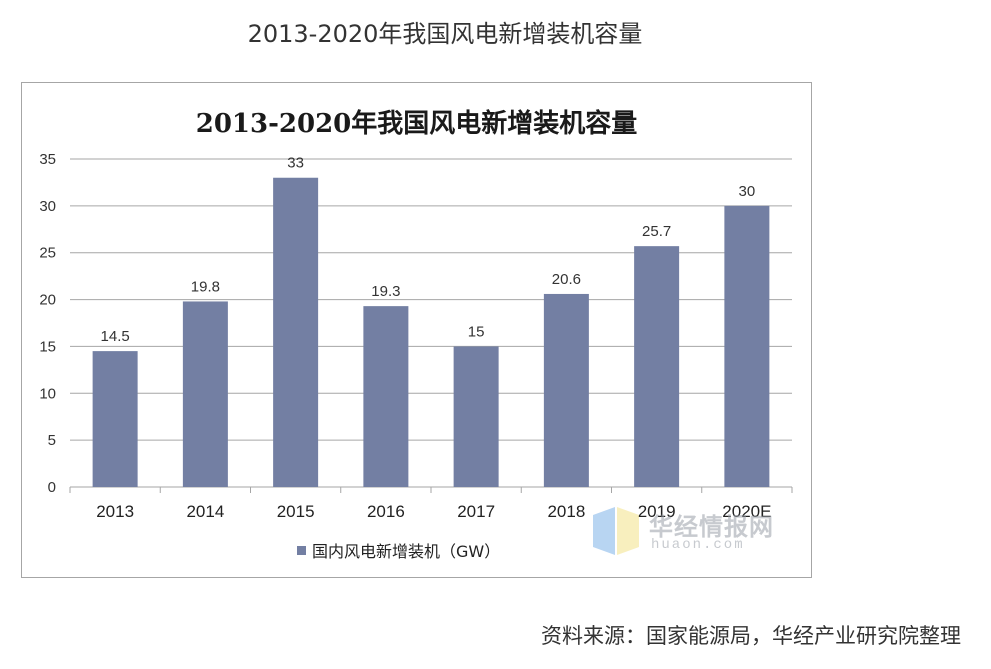  What do you see at coordinates (47, 206) in the screenshot?
I see `y-tick-label: 30` at bounding box center [47, 206].